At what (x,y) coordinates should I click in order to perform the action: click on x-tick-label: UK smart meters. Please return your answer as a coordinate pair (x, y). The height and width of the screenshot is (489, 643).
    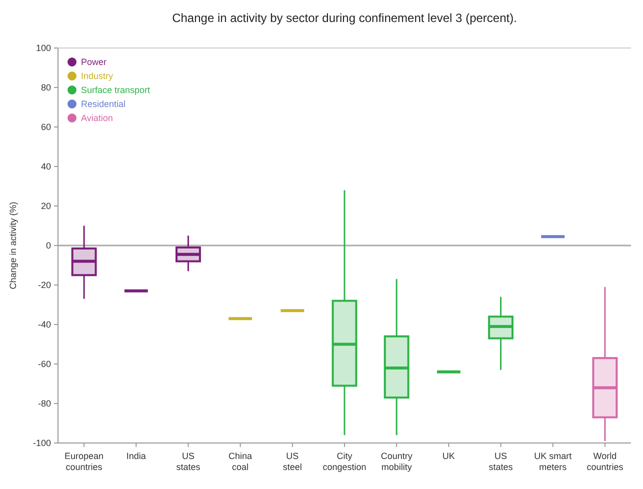
    Looking at the image, I should click on (553, 461).